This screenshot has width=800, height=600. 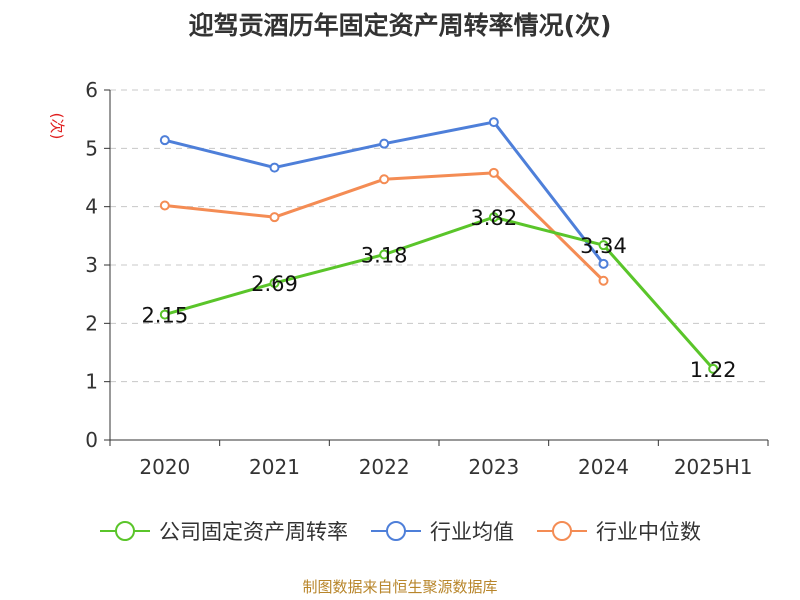 I want to click on x-tick-label: 2025H1, so click(x=713, y=467).